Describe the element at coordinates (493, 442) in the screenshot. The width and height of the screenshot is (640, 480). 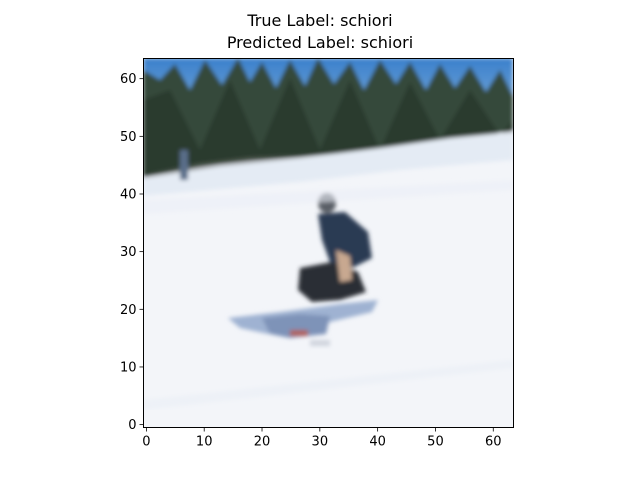
I see `x-tick-label: 60` at that location.